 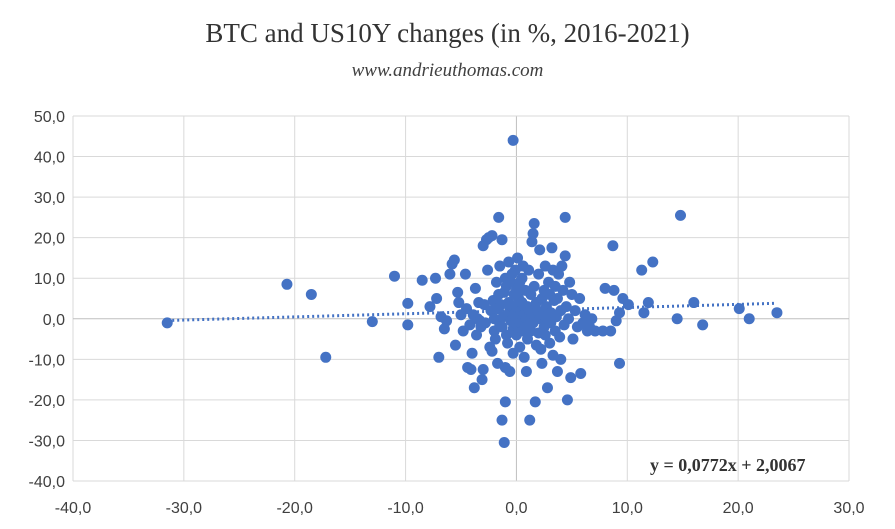 I want to click on y-tick-label: 20,0, so click(x=49, y=239).